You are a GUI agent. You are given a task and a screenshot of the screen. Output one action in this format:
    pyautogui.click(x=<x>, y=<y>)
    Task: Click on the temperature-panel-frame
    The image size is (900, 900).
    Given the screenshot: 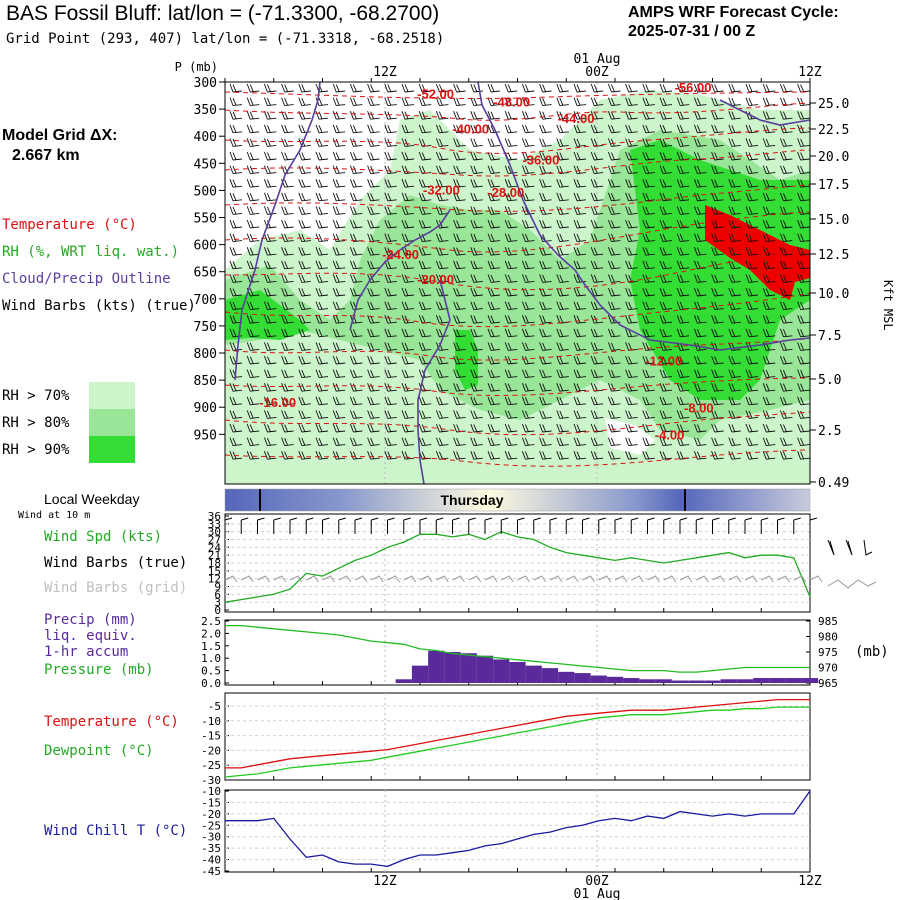 What is the action you would take?
    pyautogui.click(x=517, y=736)
    